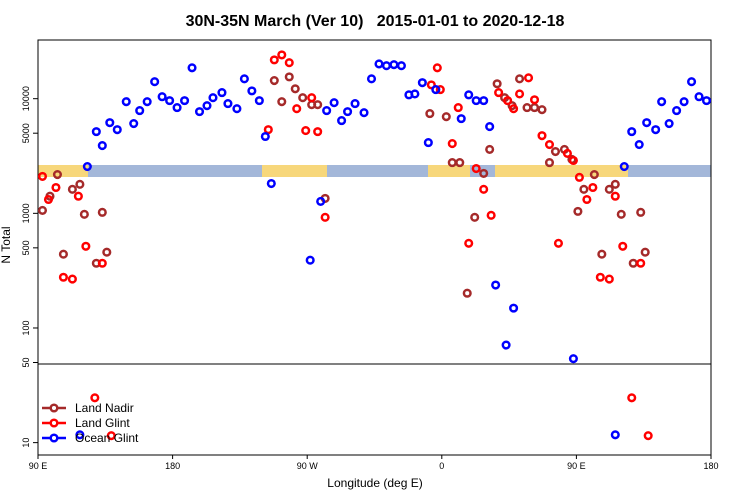 The image size is (750, 500). What do you see at coordinates (26, 98) in the screenshot?
I see `y-tick-label: 10000` at bounding box center [26, 98].